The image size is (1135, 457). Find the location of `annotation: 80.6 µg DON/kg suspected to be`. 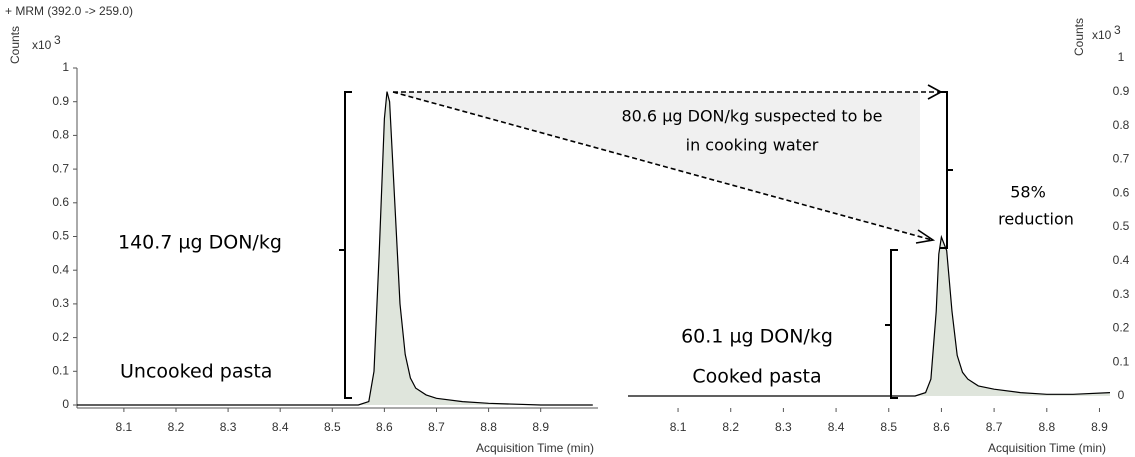

annotation: 80.6 µg DON/kg suspected to be is located at coordinates (751, 116).